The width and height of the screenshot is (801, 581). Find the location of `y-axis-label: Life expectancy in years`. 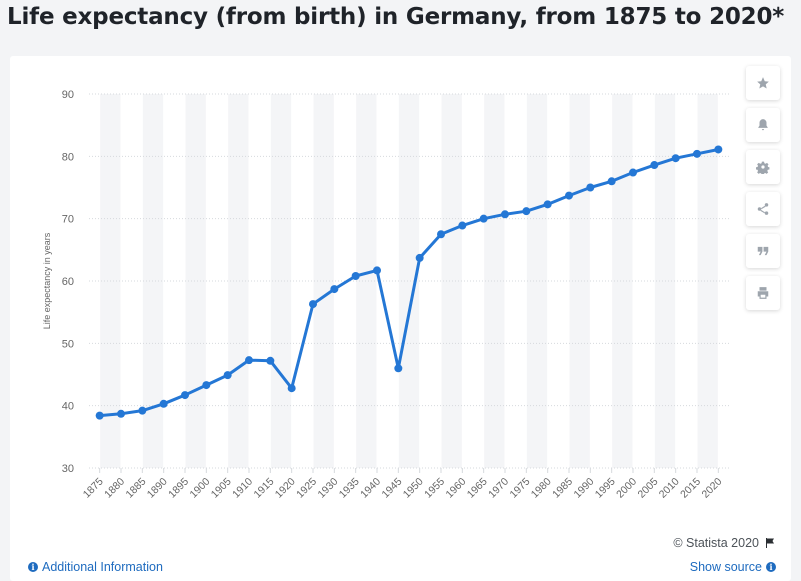

y-axis-label: Life expectancy in years is located at coordinates (47, 280).